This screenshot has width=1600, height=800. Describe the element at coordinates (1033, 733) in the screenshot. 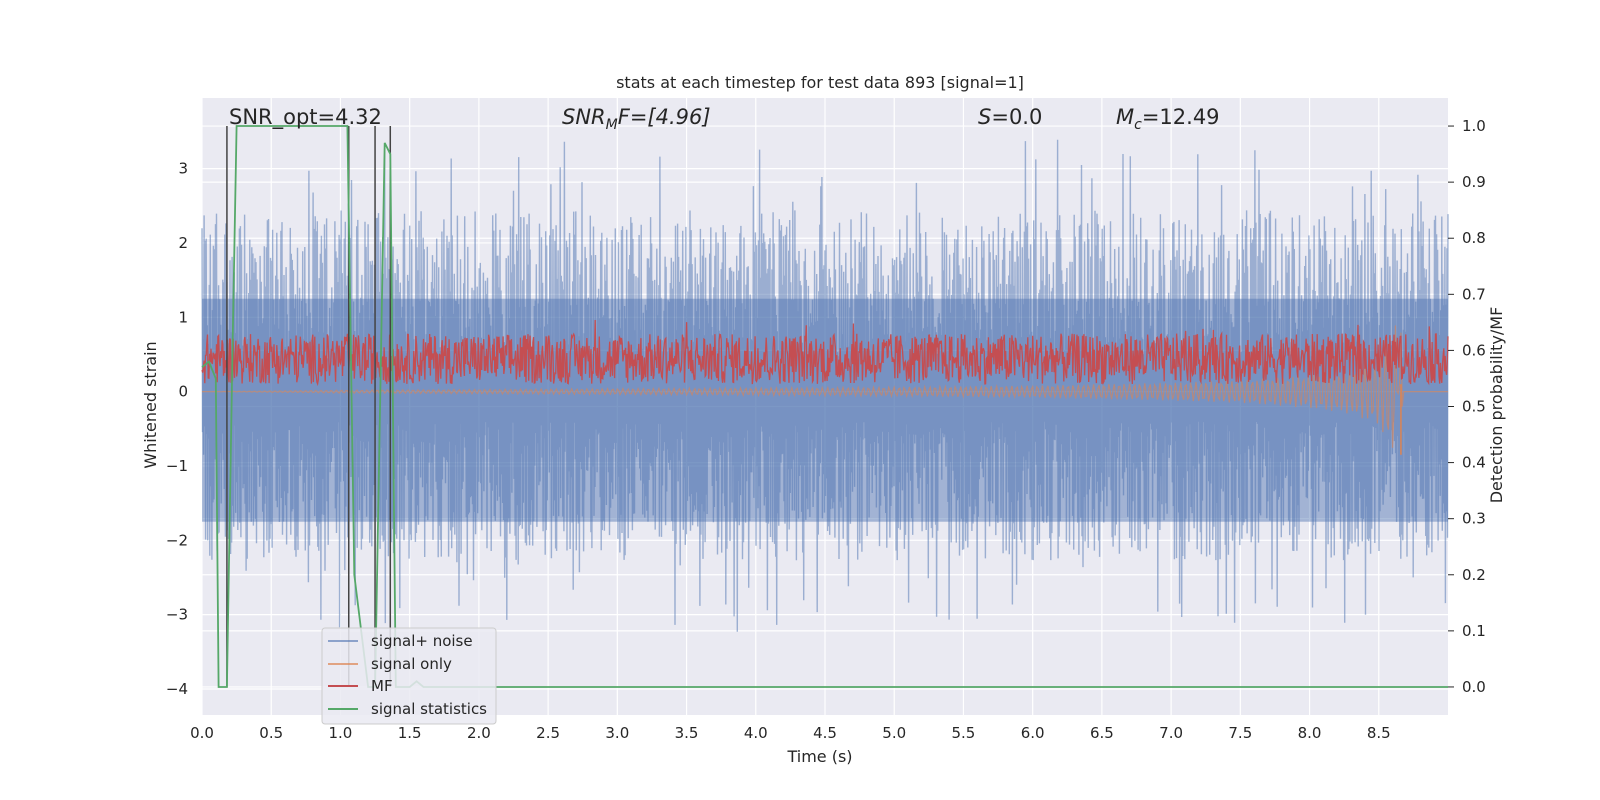

I see `x-tick-label: 6.0` at that location.